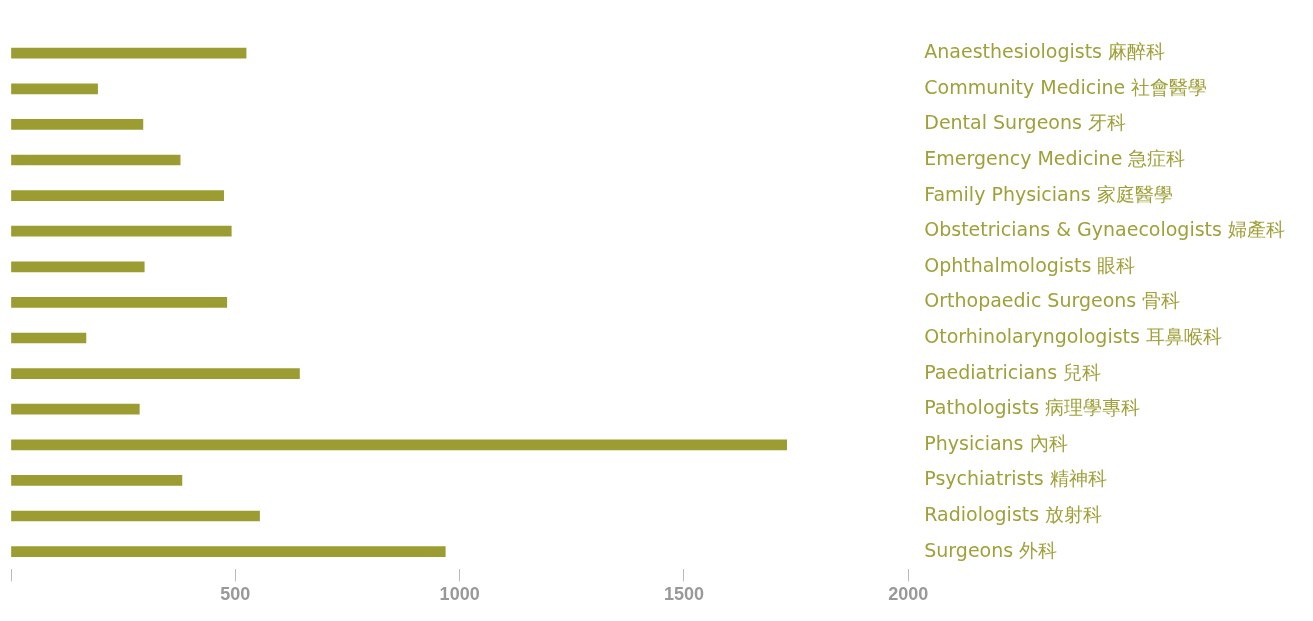 This screenshot has width=1313, height=621. What do you see at coordinates (908, 594) in the screenshot?
I see `x-tick-label: 2000` at bounding box center [908, 594].